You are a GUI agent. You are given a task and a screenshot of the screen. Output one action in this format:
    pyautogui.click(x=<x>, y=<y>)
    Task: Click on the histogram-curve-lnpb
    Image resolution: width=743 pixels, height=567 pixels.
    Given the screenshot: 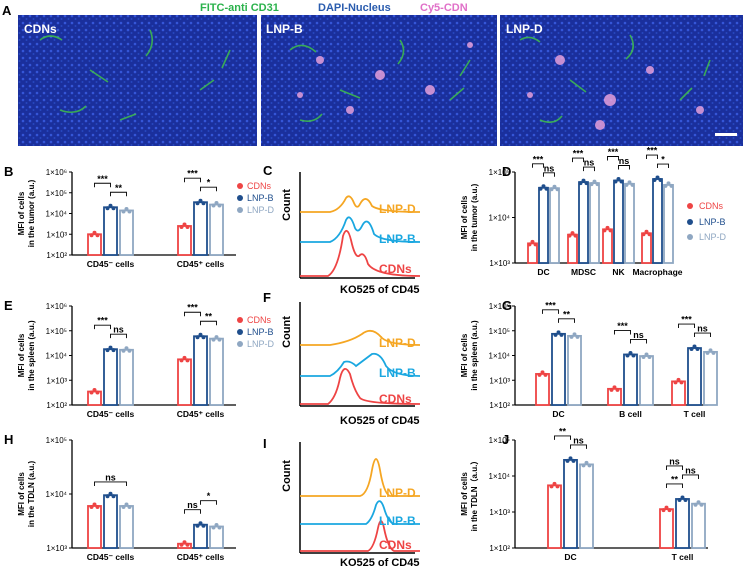 What is the action you would take?
    pyautogui.click(x=360, y=512)
    